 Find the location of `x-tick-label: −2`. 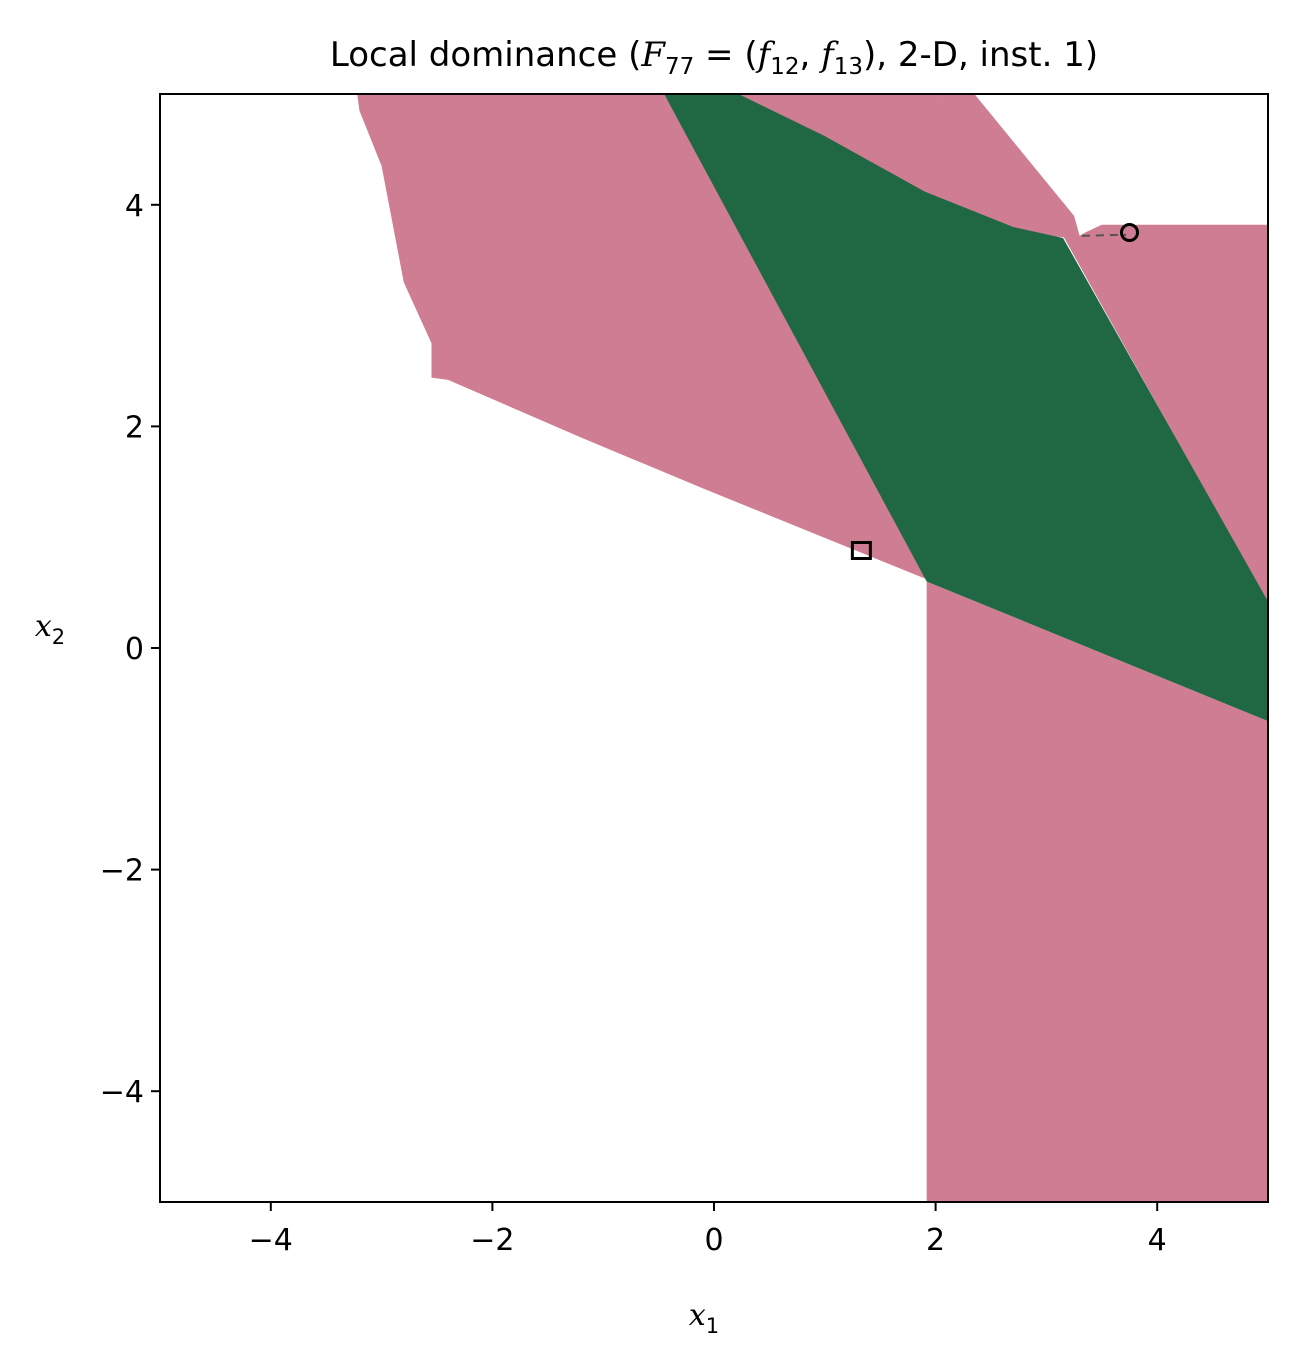

x-tick-label: −2 is located at coordinates (492, 1240).